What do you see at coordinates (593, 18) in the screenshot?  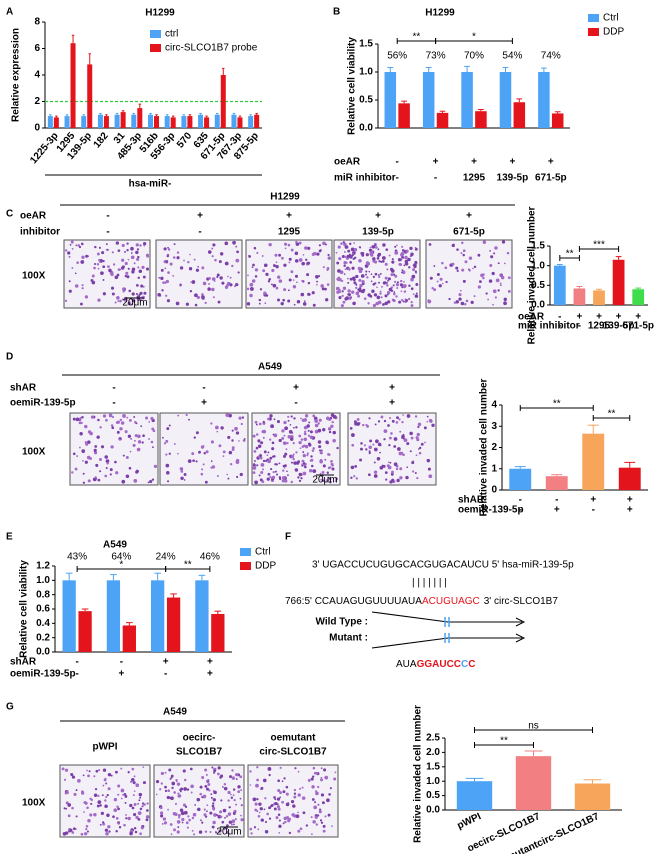 I see `legend-swatch` at bounding box center [593, 18].